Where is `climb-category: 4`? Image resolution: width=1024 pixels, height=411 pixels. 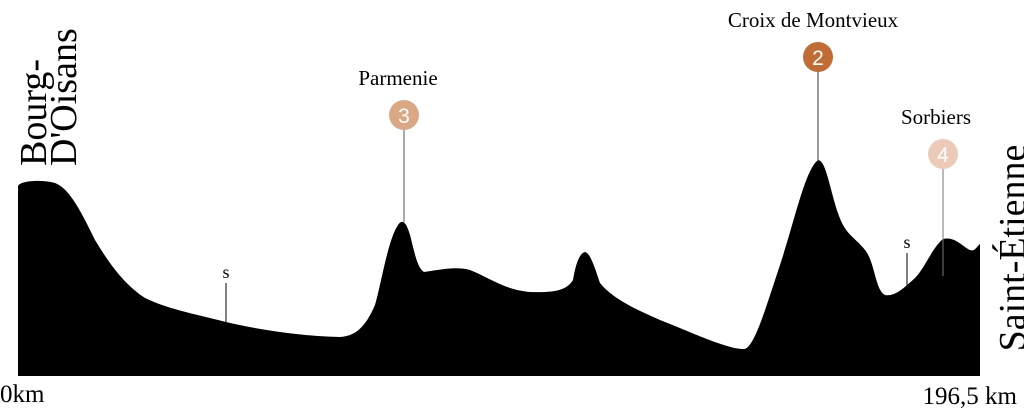
climb-category: 4 is located at coordinates (943, 155).